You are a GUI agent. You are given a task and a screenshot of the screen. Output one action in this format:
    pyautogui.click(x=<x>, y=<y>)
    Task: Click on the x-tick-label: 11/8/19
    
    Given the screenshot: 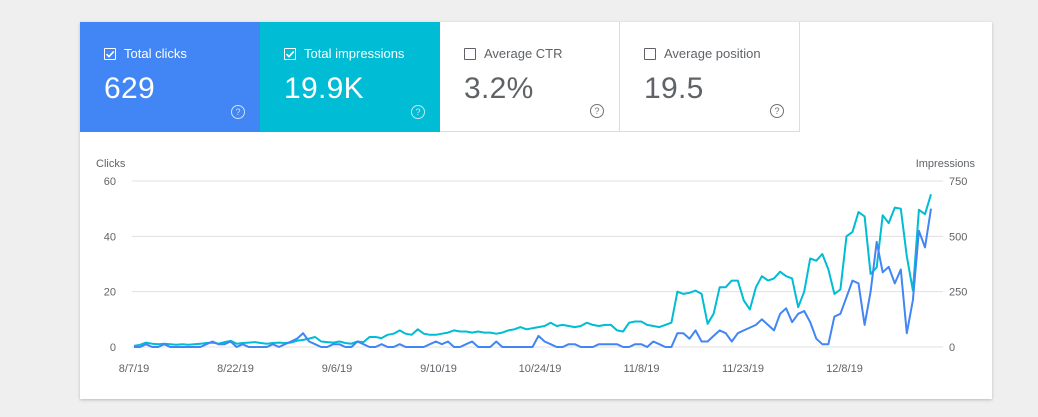 What is the action you would take?
    pyautogui.click(x=642, y=369)
    